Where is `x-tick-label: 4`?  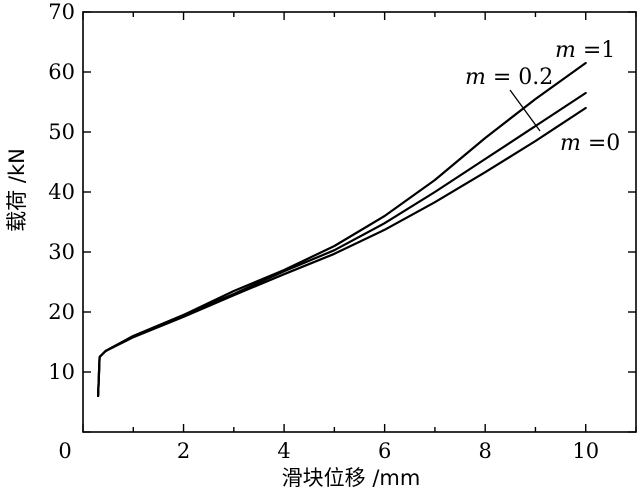
x-tick-label: 4 is located at coordinates (283, 451).